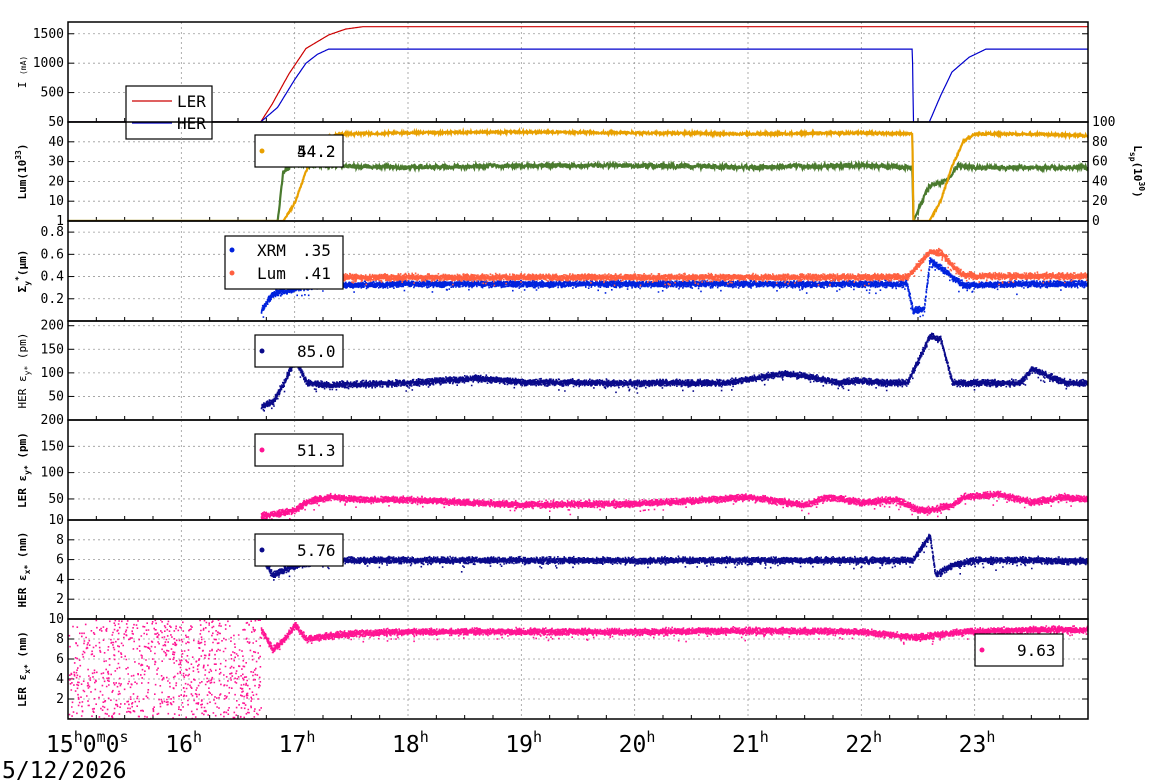 The width and height of the screenshot is (1160, 782). I want to click on y2-tick-label: 20, so click(1100, 201).